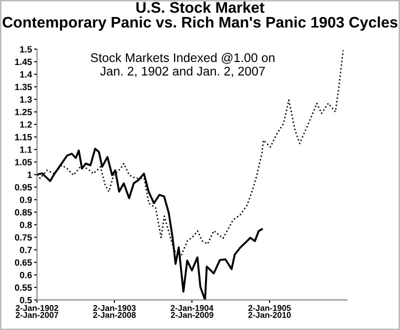  I want to click on x2-tick-label: 2-Jan-2008, so click(114, 315).